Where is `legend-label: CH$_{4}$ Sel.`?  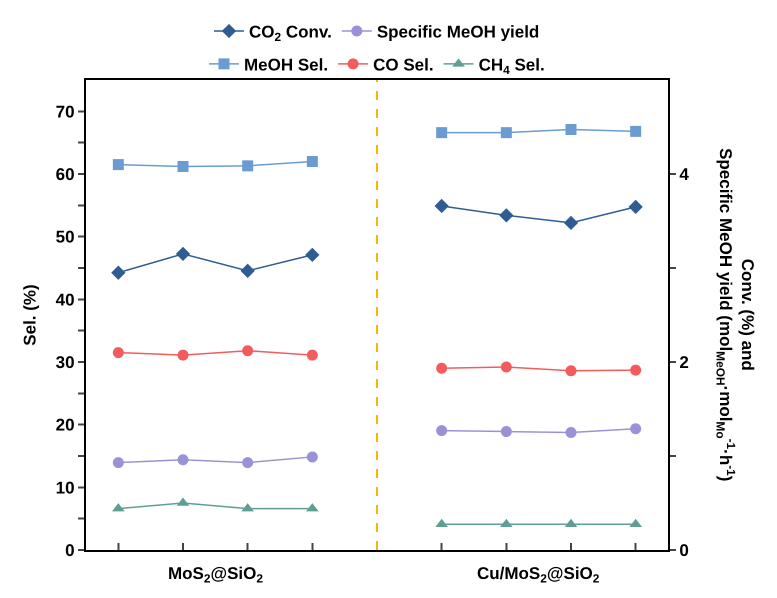
legend-label: CH$_{4}$ Sel. is located at coordinates (511, 67).